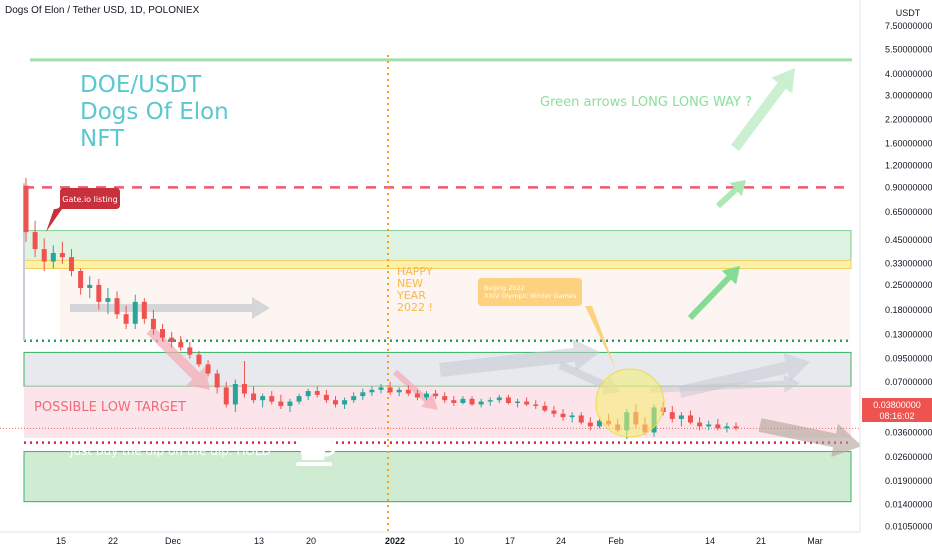 The height and width of the screenshot is (550, 932). Describe the element at coordinates (170, 308) in the screenshot. I see `grey-arrow-upper` at that location.